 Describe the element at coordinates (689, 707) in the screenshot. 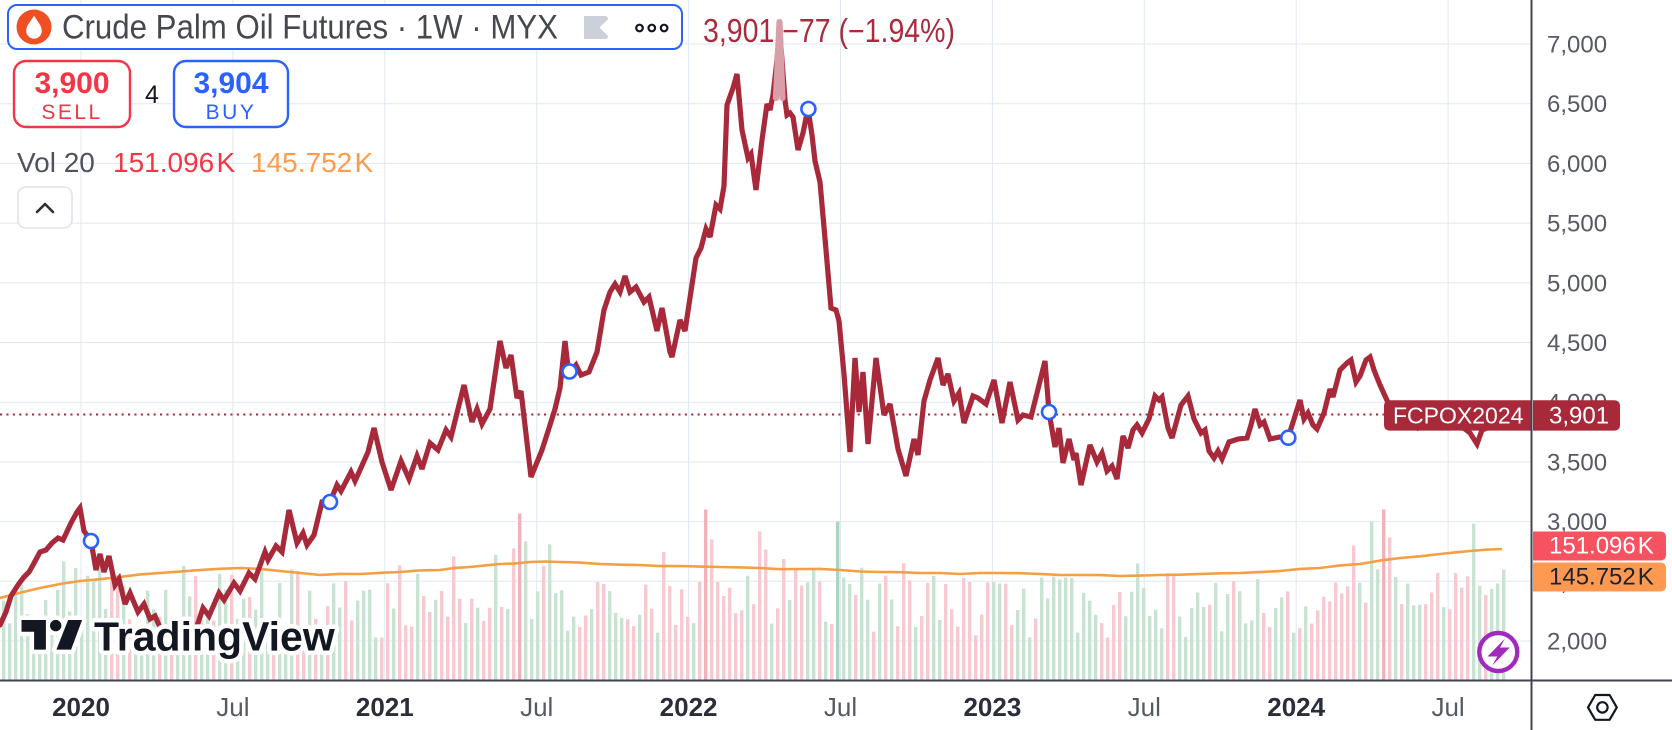

I see `svg-text: 2022` at that location.